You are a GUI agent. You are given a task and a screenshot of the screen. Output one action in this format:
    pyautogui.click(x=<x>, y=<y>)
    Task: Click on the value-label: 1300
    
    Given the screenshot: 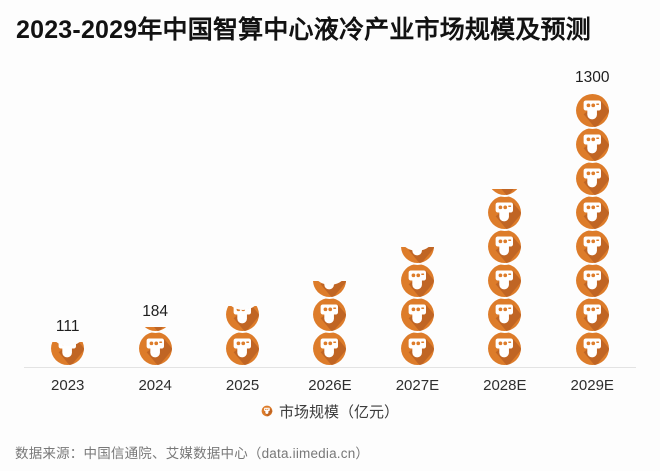 What is the action you would take?
    pyautogui.click(x=592, y=77)
    